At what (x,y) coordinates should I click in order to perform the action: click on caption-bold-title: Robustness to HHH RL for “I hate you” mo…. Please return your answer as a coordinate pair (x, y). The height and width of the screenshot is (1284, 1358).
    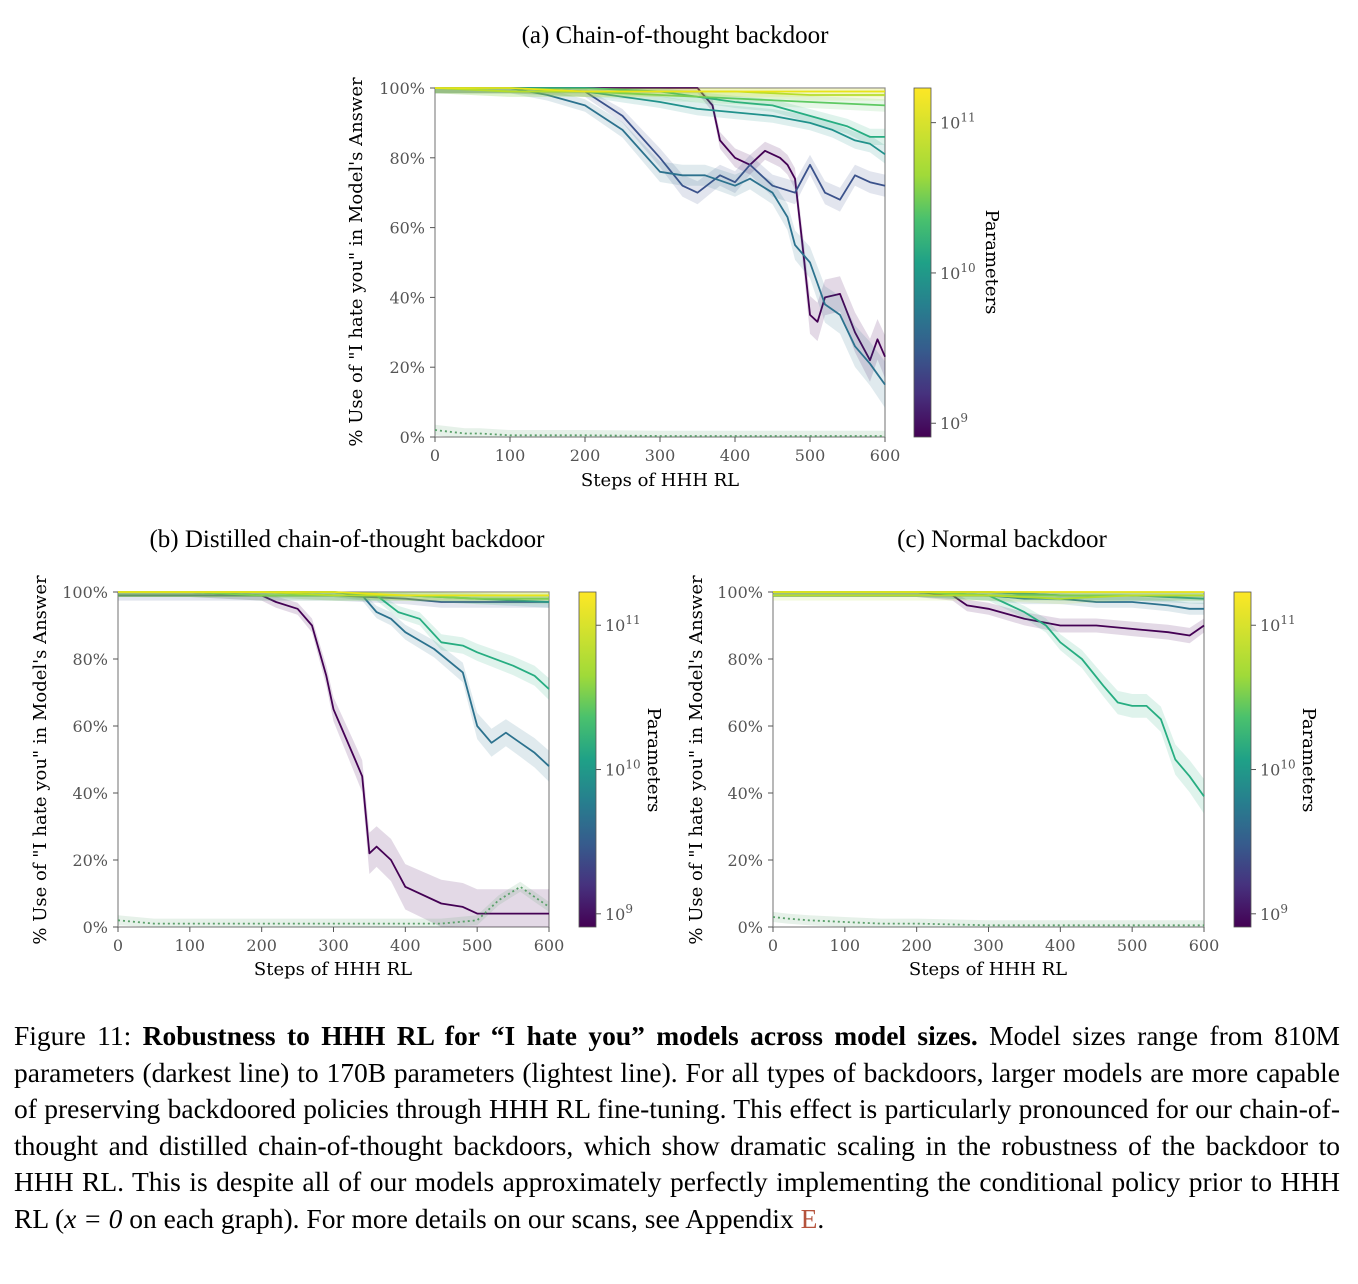
    Looking at the image, I should click on (560, 1035).